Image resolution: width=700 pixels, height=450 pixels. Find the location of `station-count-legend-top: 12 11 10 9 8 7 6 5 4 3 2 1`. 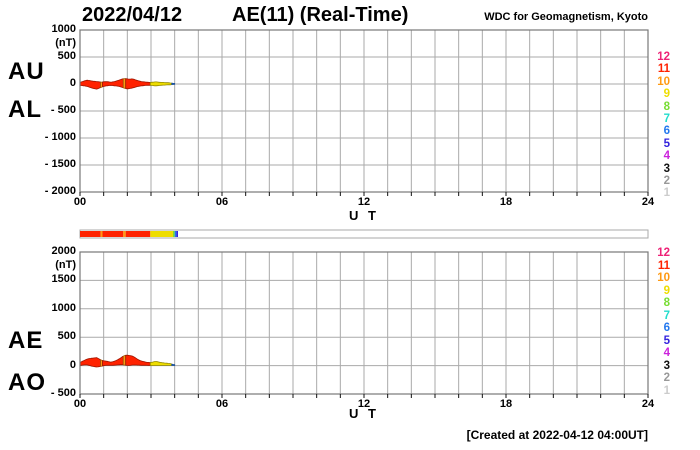

station-count-legend-top: 12 11 10 9 8 7 6 5 4 3 2 1 is located at coordinates (659, 125).